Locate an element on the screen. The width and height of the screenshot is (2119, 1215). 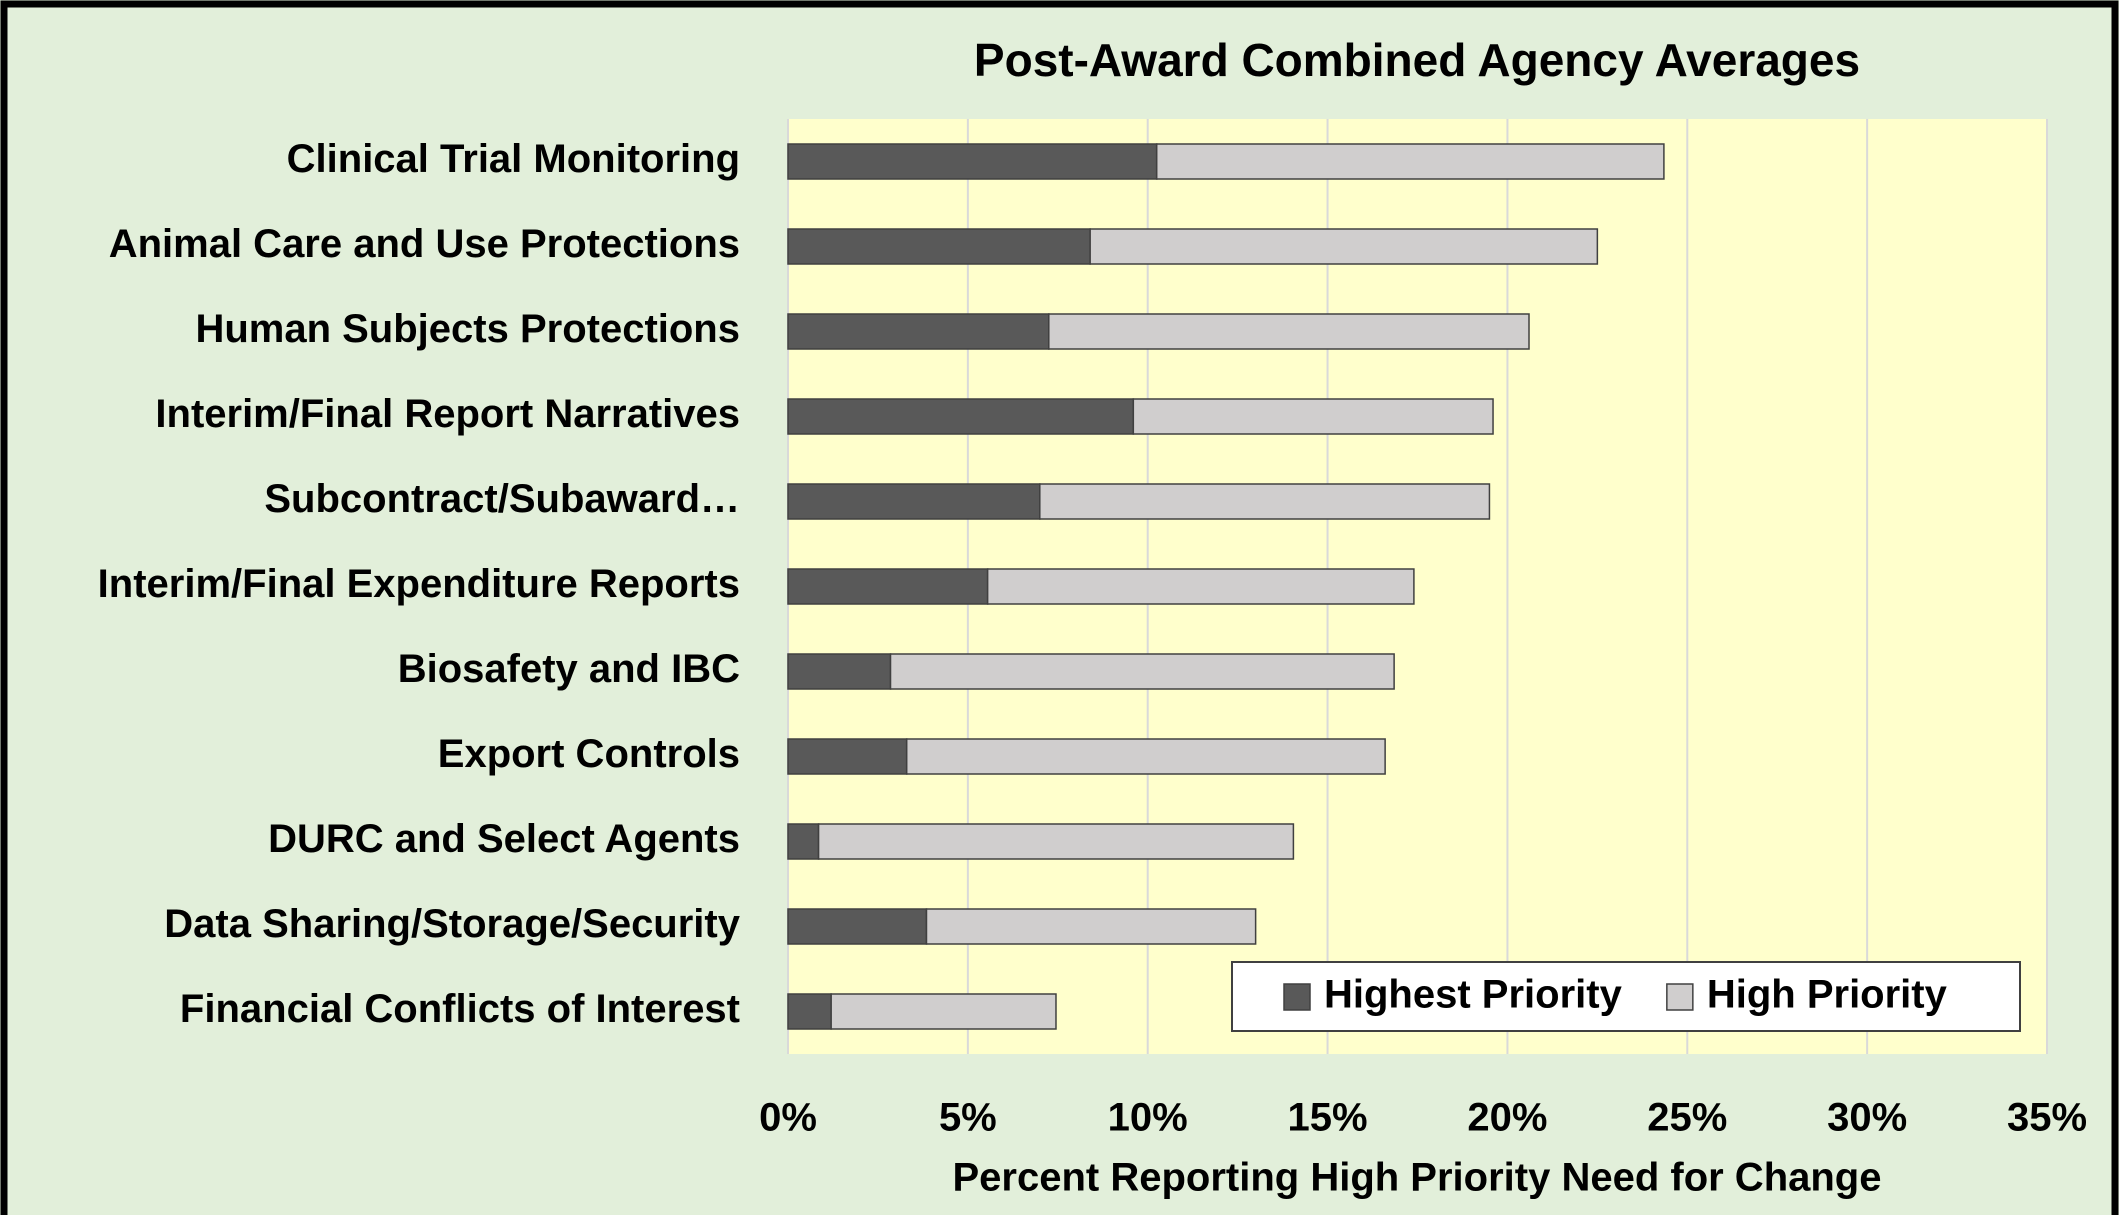
y-tick-label: Export Controls is located at coordinates (589, 754).